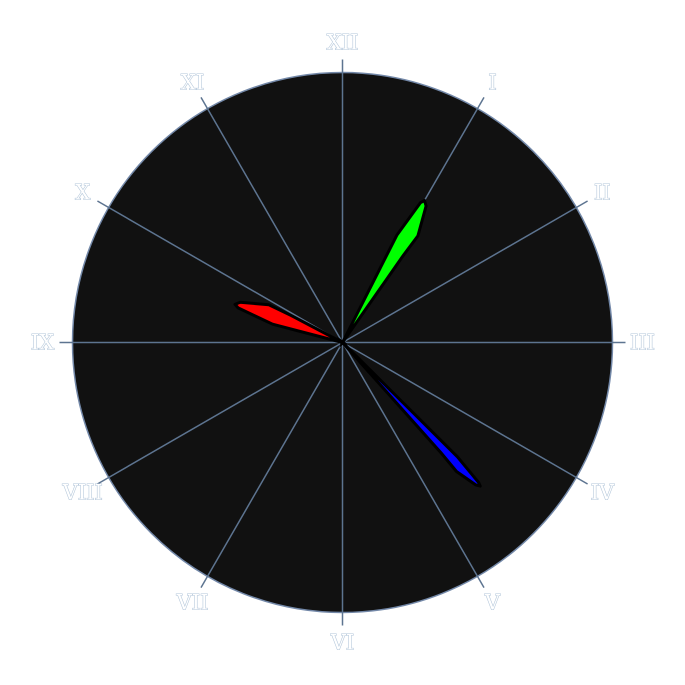  What do you see at coordinates (192, 83) in the screenshot?
I see `numeral-xi: XI` at bounding box center [192, 83].